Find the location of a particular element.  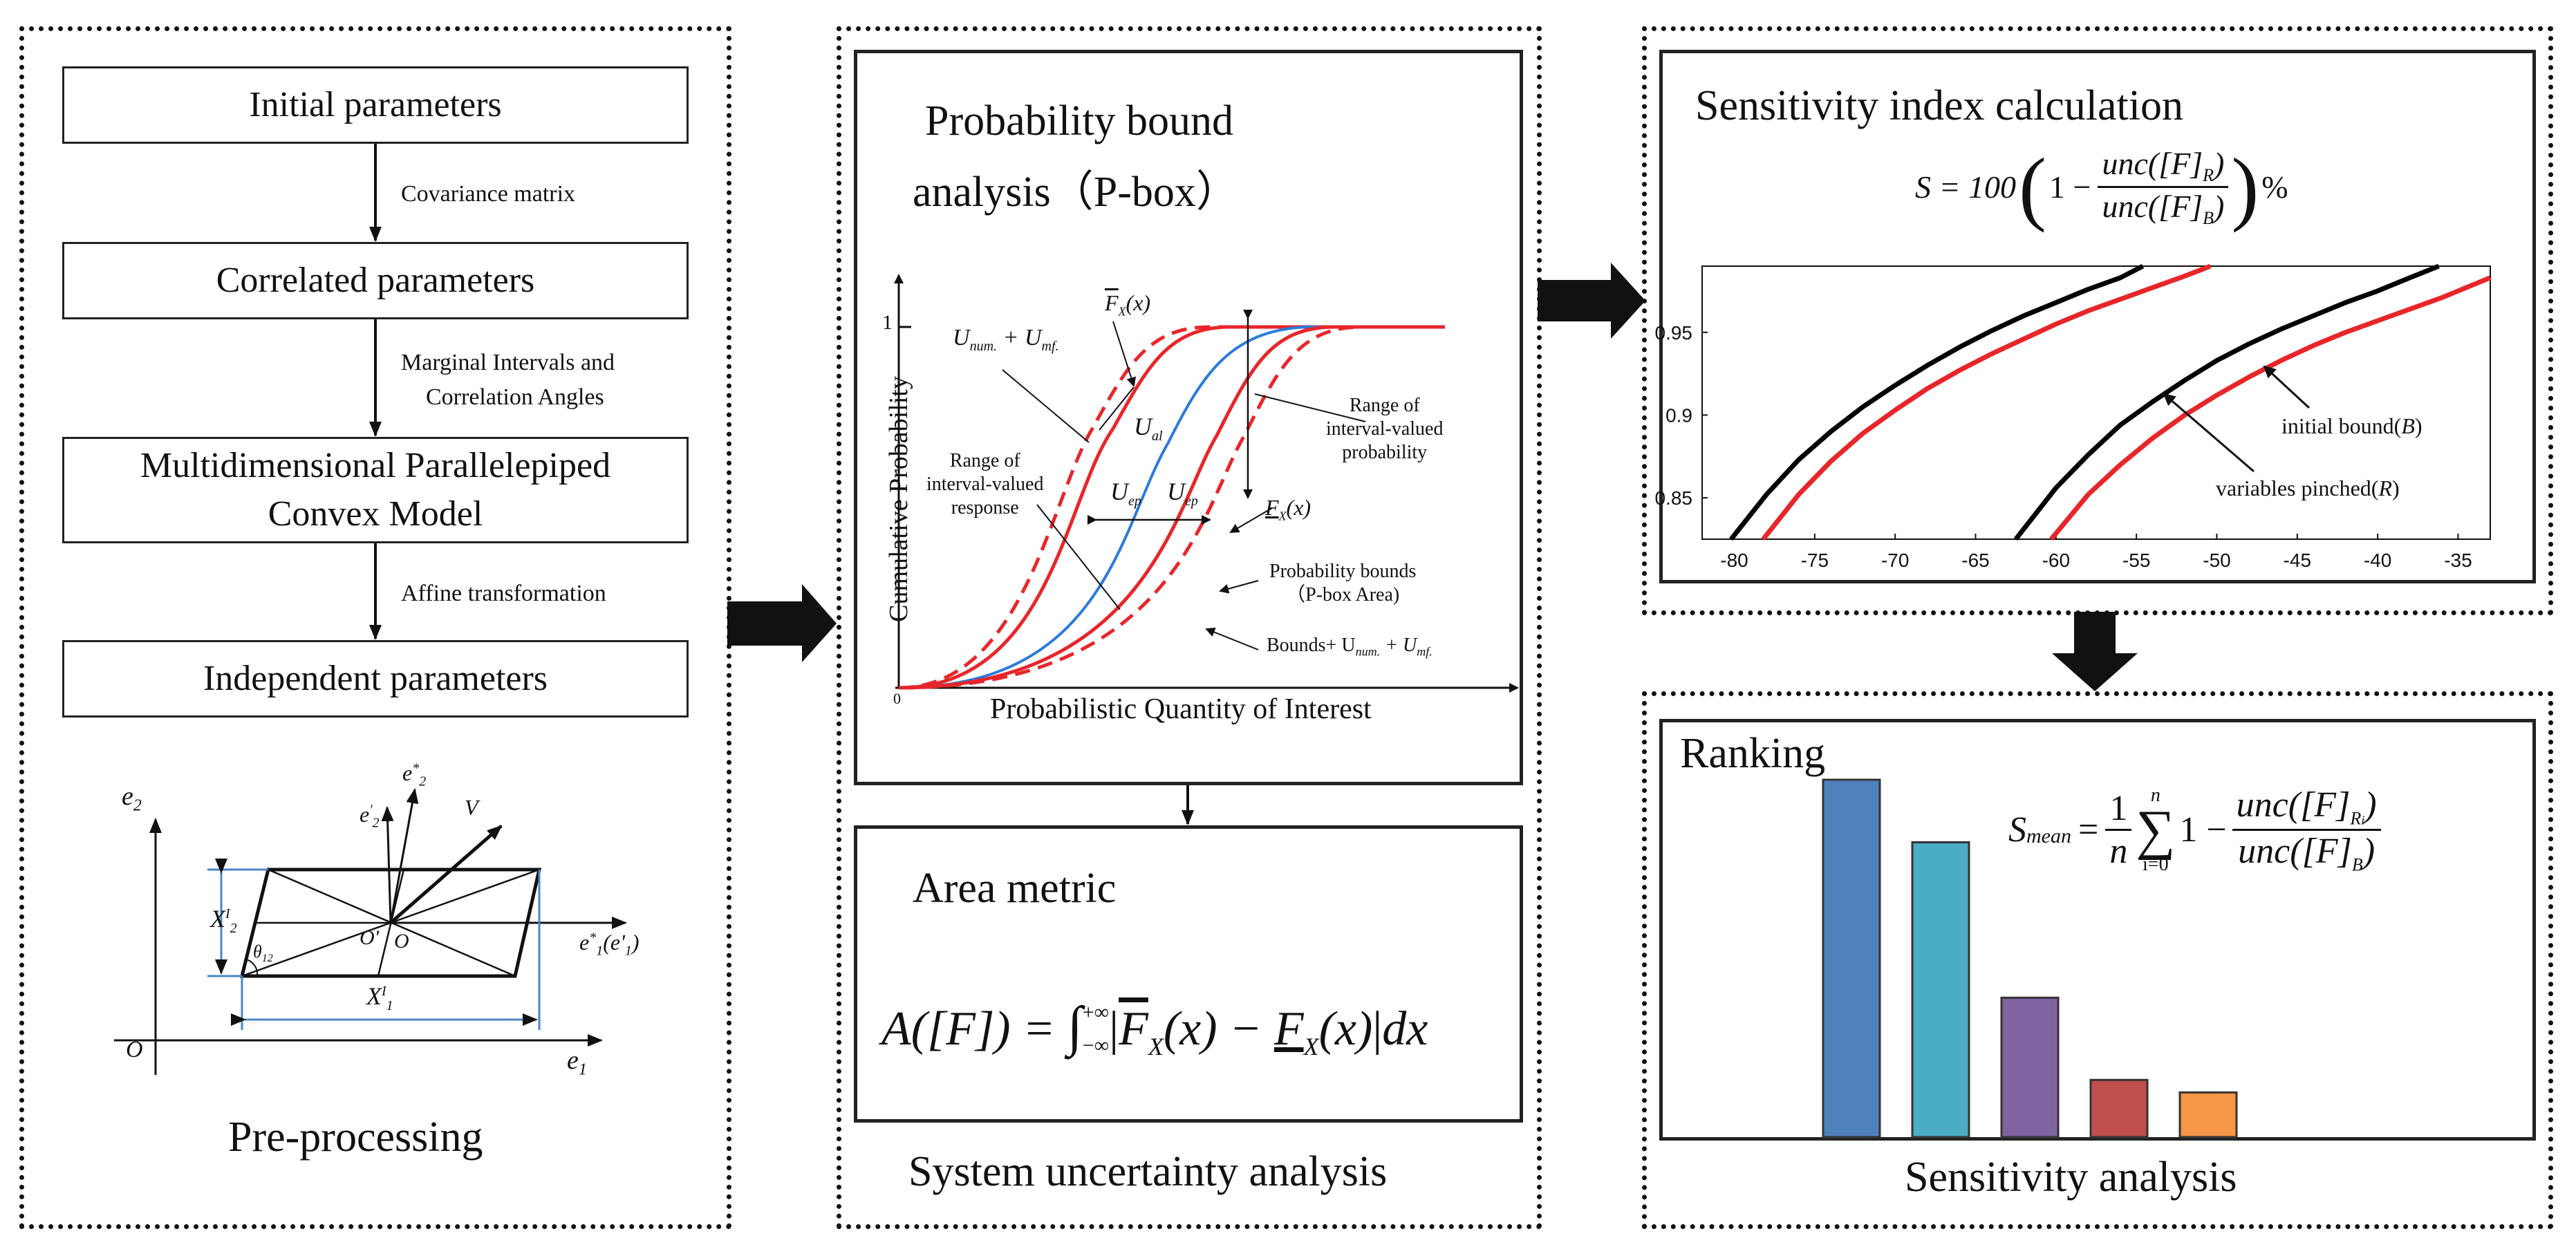

x-tick-label: -80 is located at coordinates (1734, 560).